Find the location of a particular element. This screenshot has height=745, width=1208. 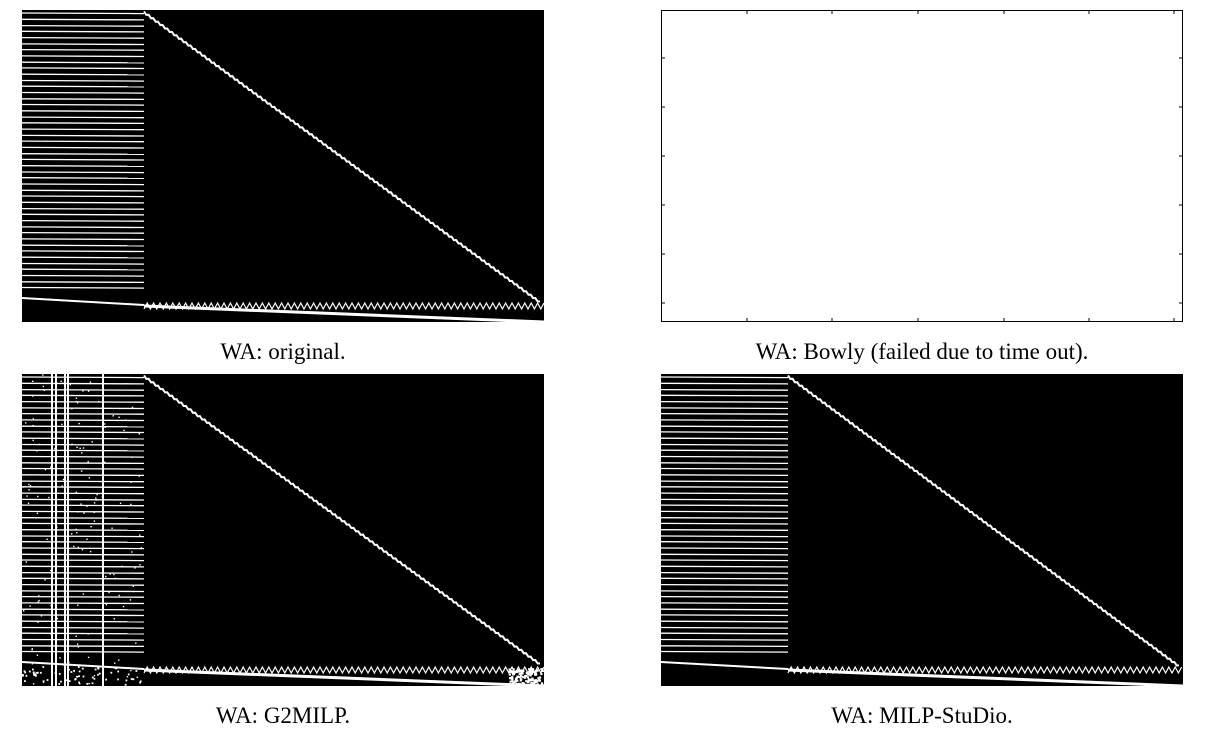

caption-original: WA: original. is located at coordinates (283, 351).